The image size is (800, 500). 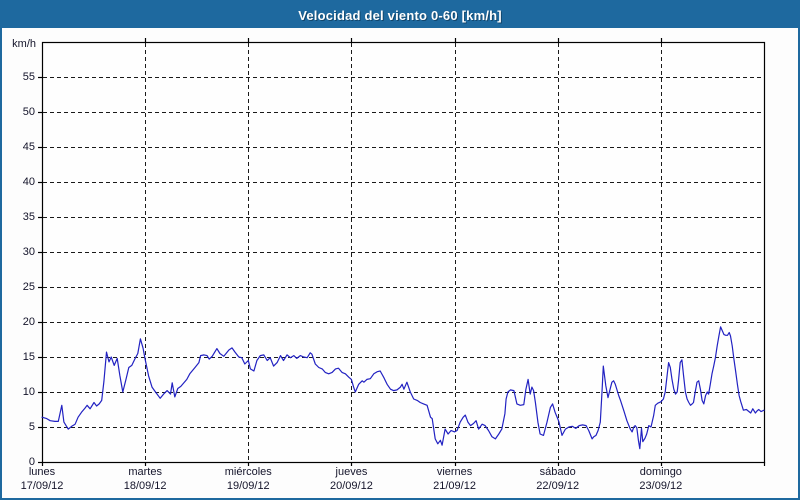 What do you see at coordinates (661, 479) in the screenshot?
I see `day-label: domingo 23/09/12` at bounding box center [661, 479].